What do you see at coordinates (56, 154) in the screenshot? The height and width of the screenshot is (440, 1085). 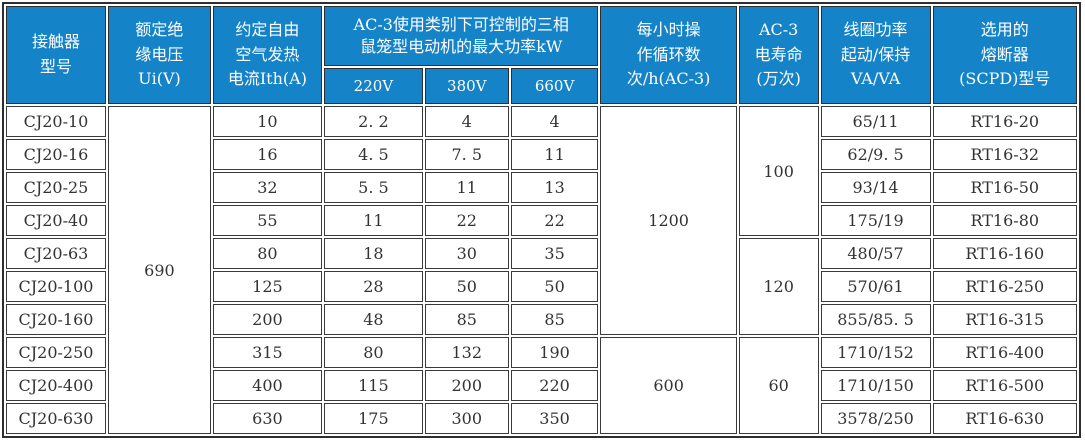 I see `cell-model: CJ20-16` at bounding box center [56, 154].